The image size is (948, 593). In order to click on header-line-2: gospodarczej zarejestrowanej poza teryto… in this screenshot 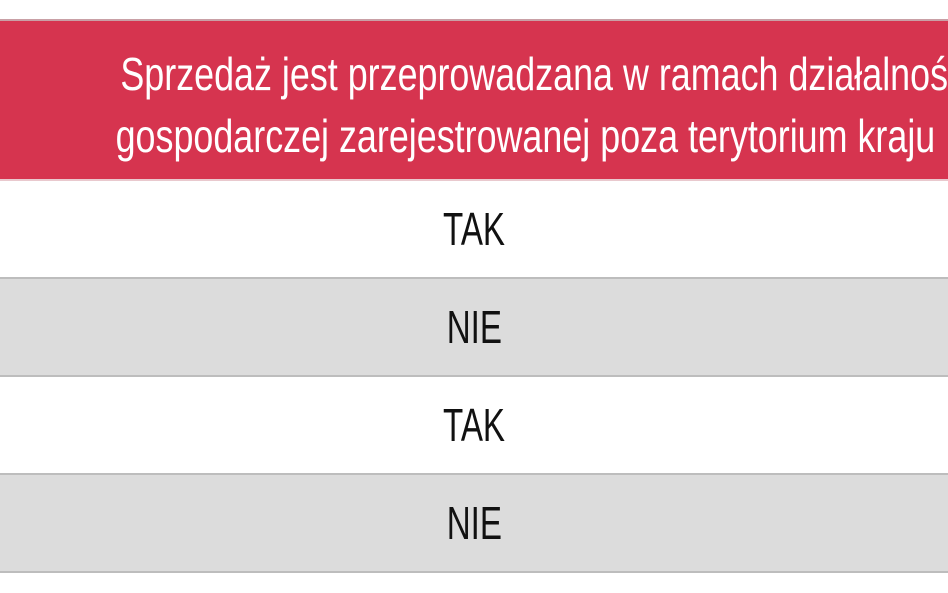, I will do `click(525, 136)`.